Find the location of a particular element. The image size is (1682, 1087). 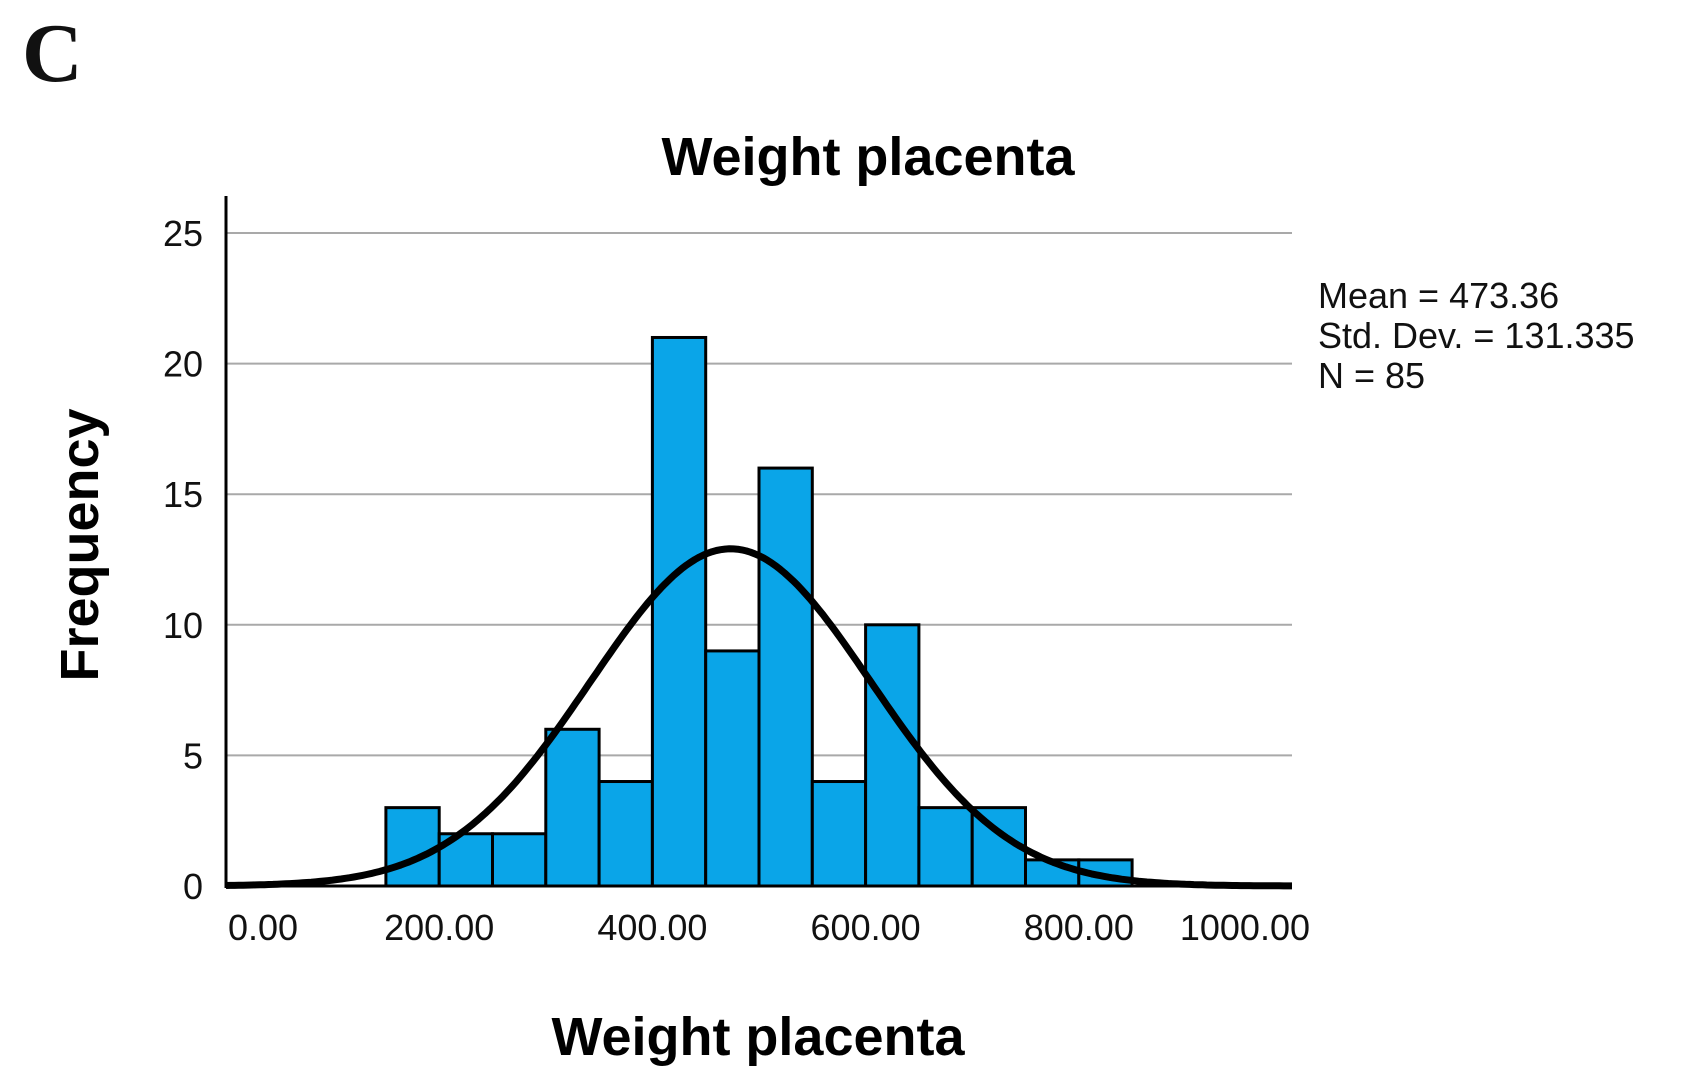

x-tick-label: 600.00 is located at coordinates (866, 927).